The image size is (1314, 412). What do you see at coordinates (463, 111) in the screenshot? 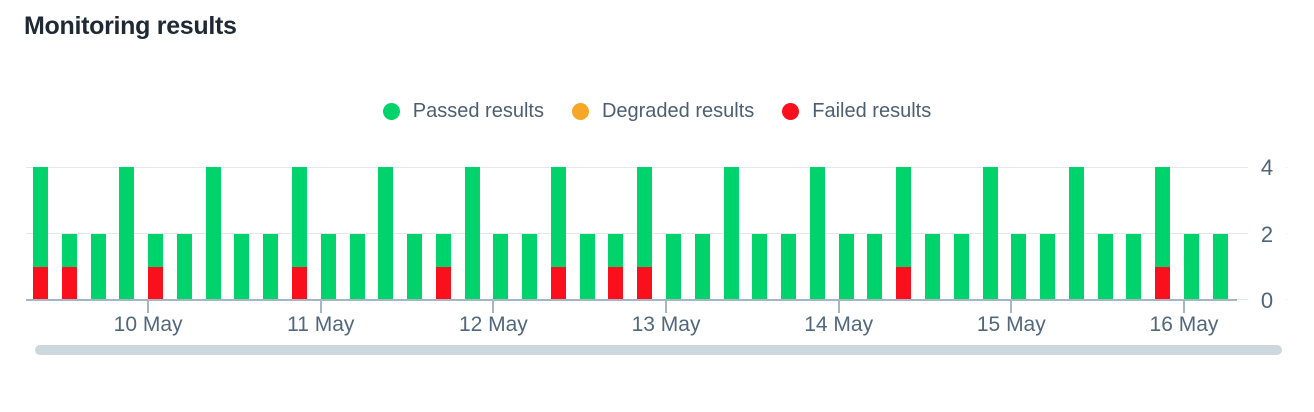
I see `legend-item-passed: Passed results` at bounding box center [463, 111].